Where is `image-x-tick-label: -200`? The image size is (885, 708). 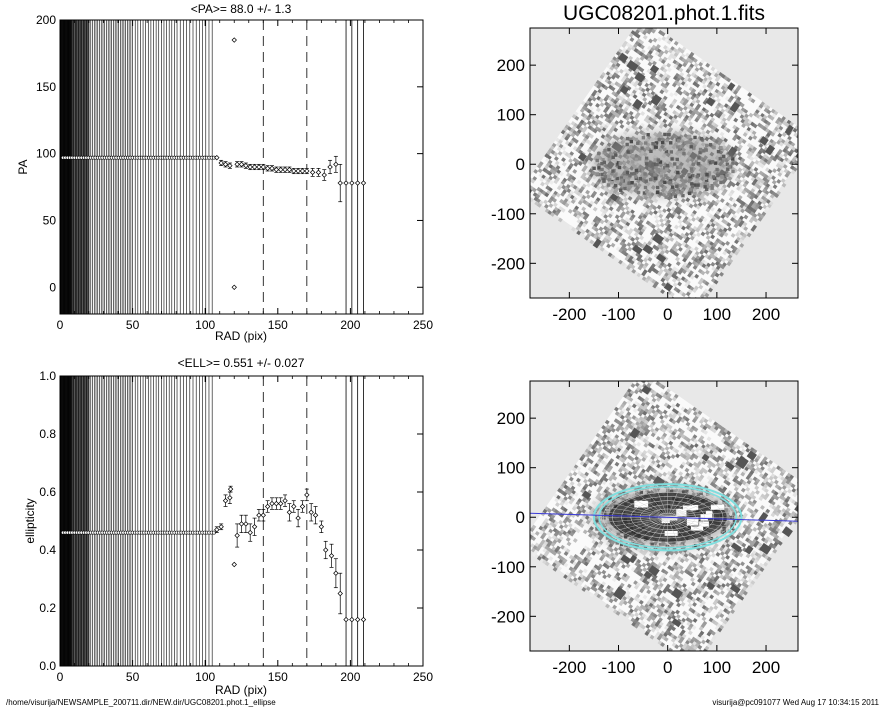
image-x-tick-label: -200 is located at coordinates (569, 314).